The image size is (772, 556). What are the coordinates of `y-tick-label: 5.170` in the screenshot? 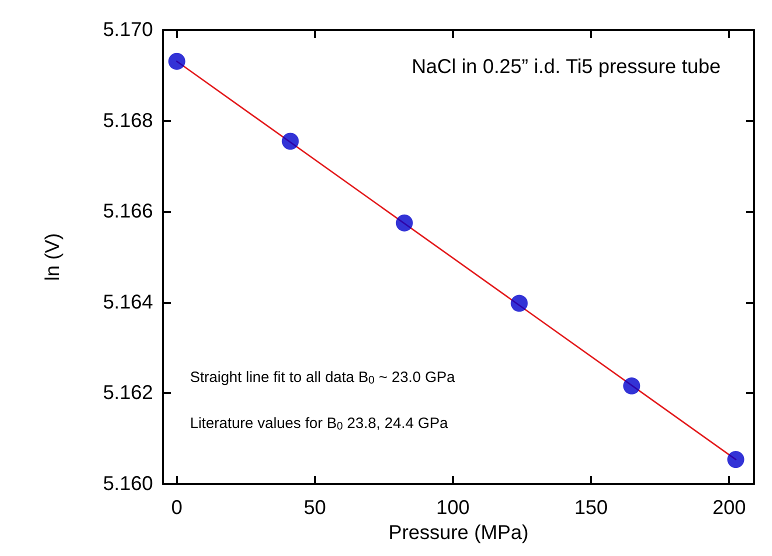 It's located at (127, 30).